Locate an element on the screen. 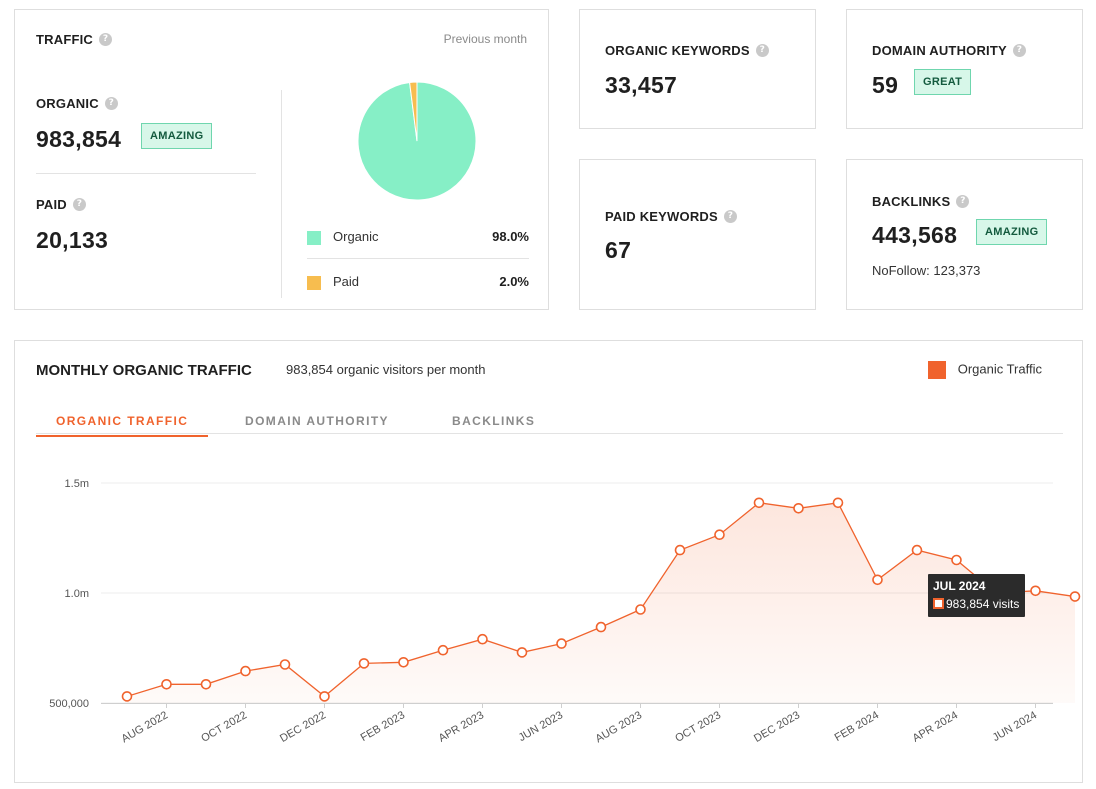  monthly-title: MONTHLY ORGANIC TRAFFIC is located at coordinates (144, 370).